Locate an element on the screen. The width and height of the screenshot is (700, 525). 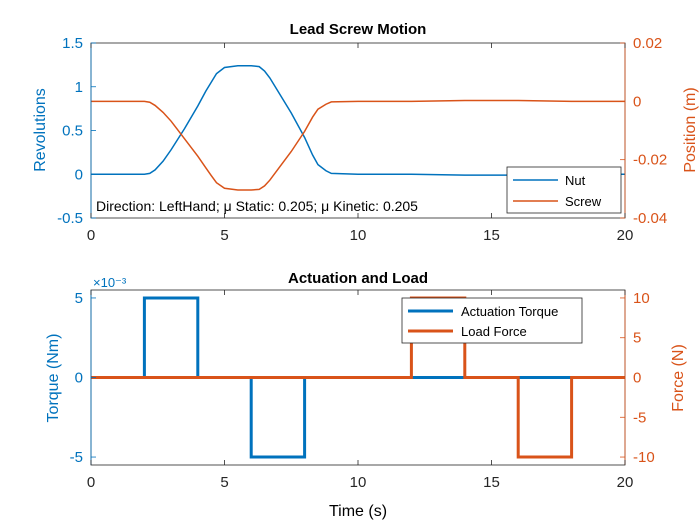
bottom-x-tick-label: 15 is located at coordinates (491, 482).